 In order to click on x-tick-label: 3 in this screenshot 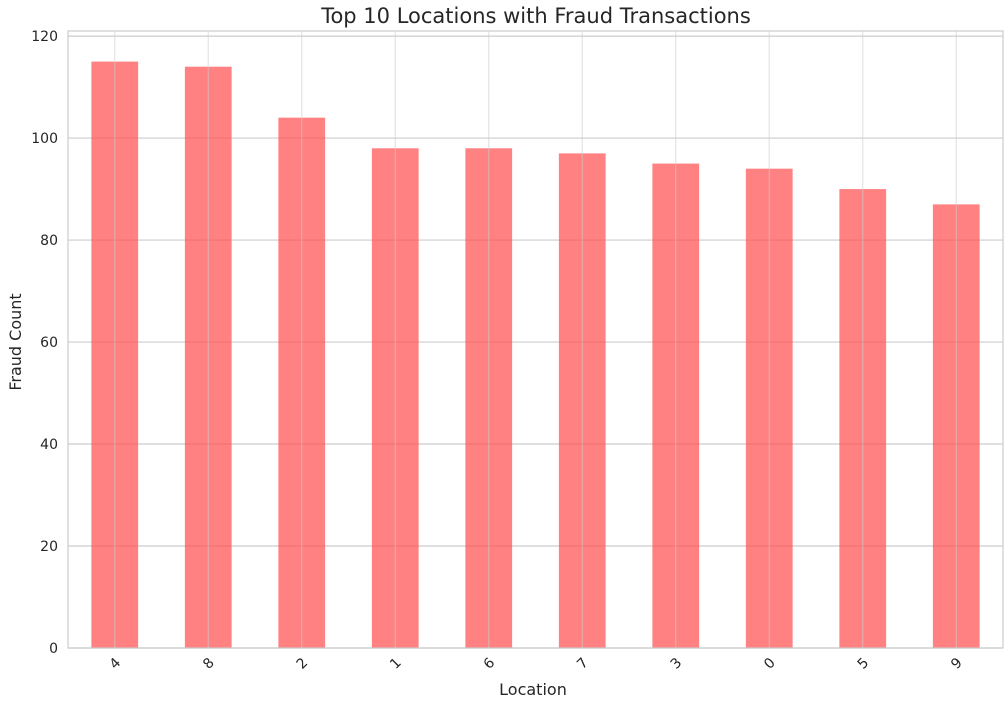, I will do `click(677, 664)`.